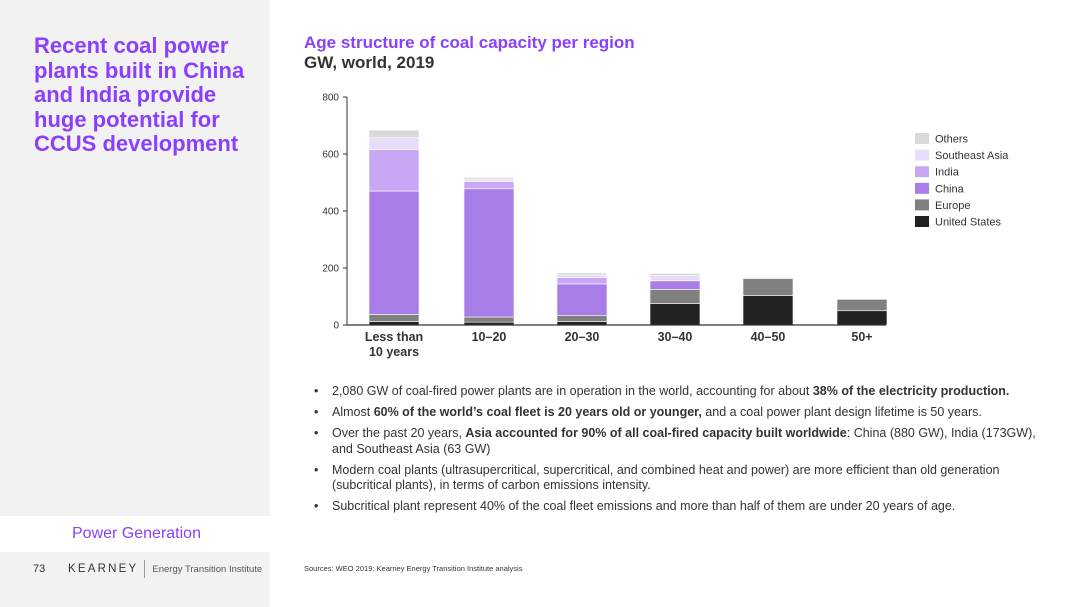 This screenshot has height=607, width=1080. What do you see at coordinates (950, 189) in the screenshot?
I see `legend-label-china: China` at bounding box center [950, 189].